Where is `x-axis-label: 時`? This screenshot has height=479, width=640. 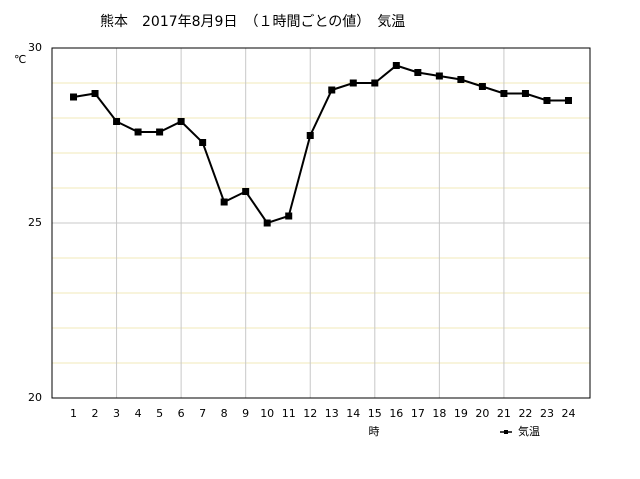
x-axis-label: 時 is located at coordinates (374, 431).